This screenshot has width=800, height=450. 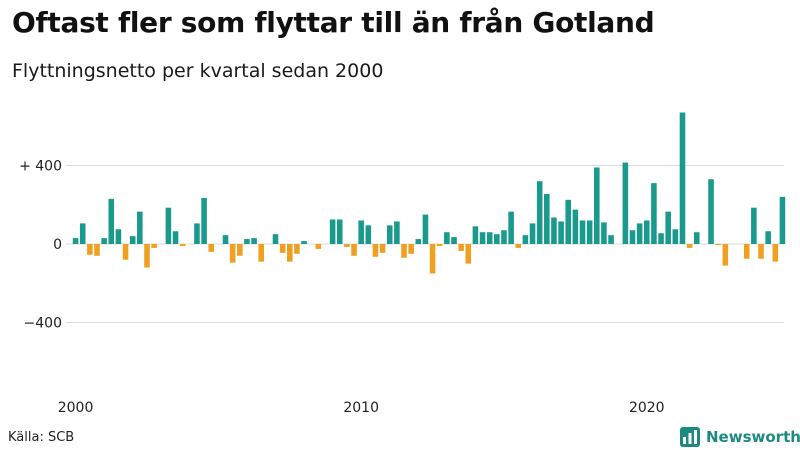 What do you see at coordinates (318, 246) in the screenshot?
I see `bar-2008-Q3` at bounding box center [318, 246].